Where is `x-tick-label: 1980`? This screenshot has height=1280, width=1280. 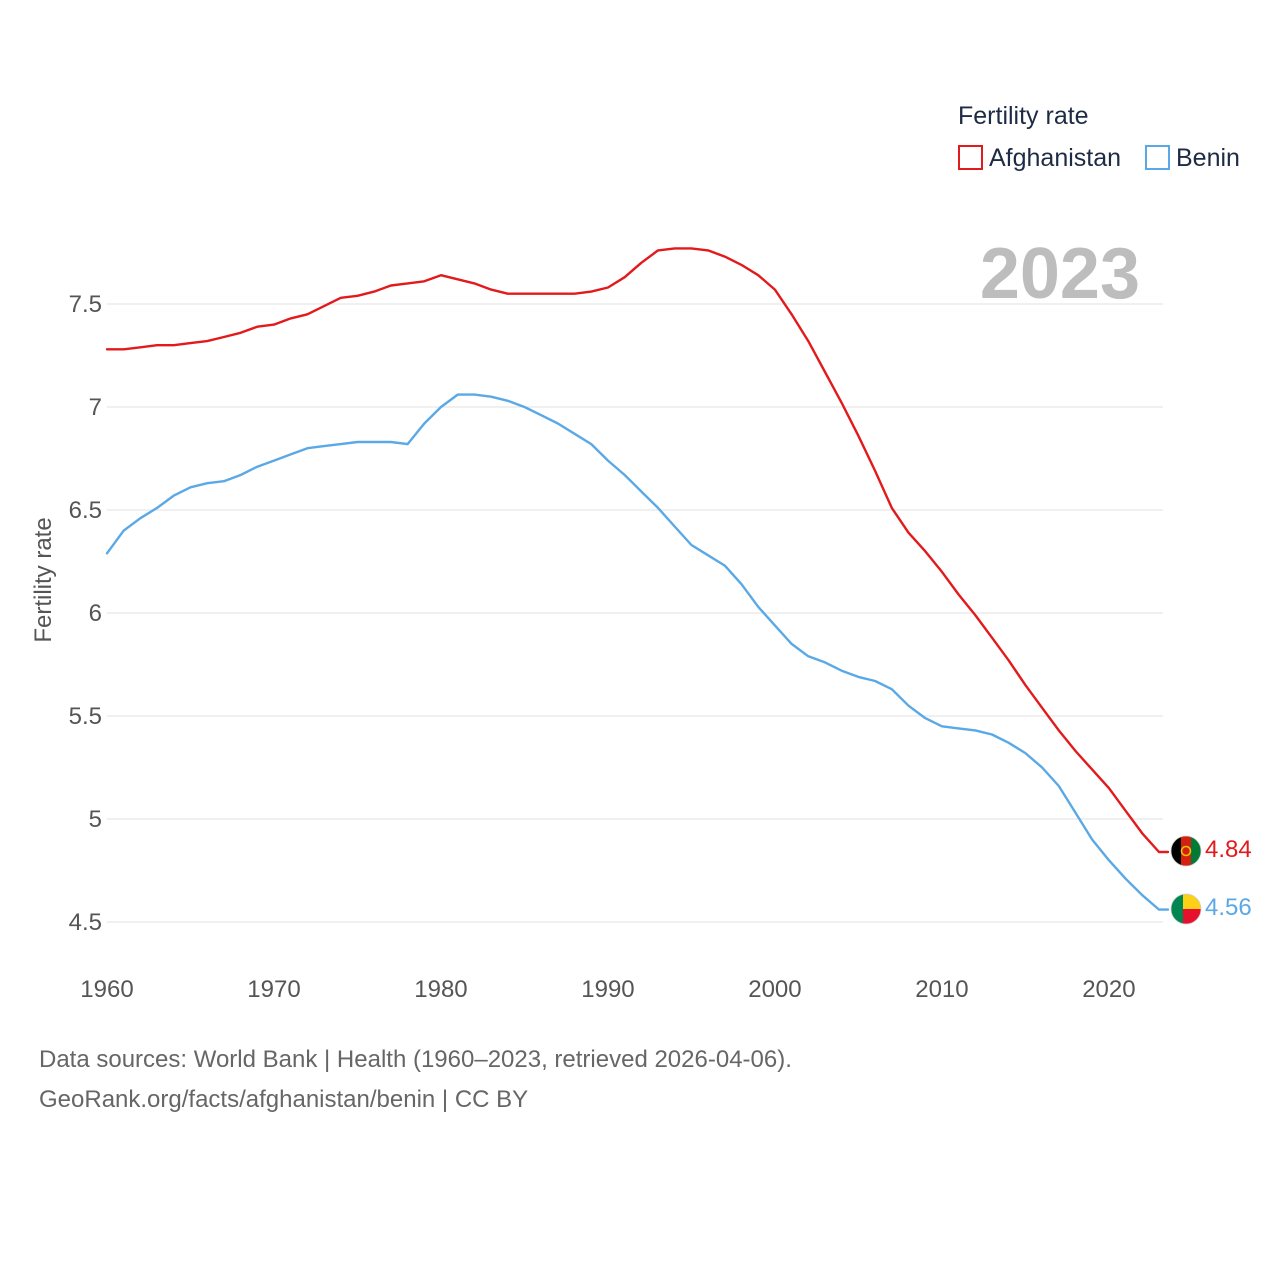 x-tick-label: 1980 is located at coordinates (440, 989).